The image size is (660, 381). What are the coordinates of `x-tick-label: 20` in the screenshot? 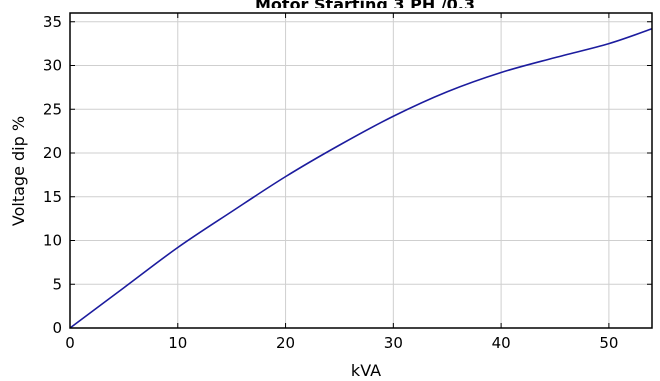 It's located at (285, 343).